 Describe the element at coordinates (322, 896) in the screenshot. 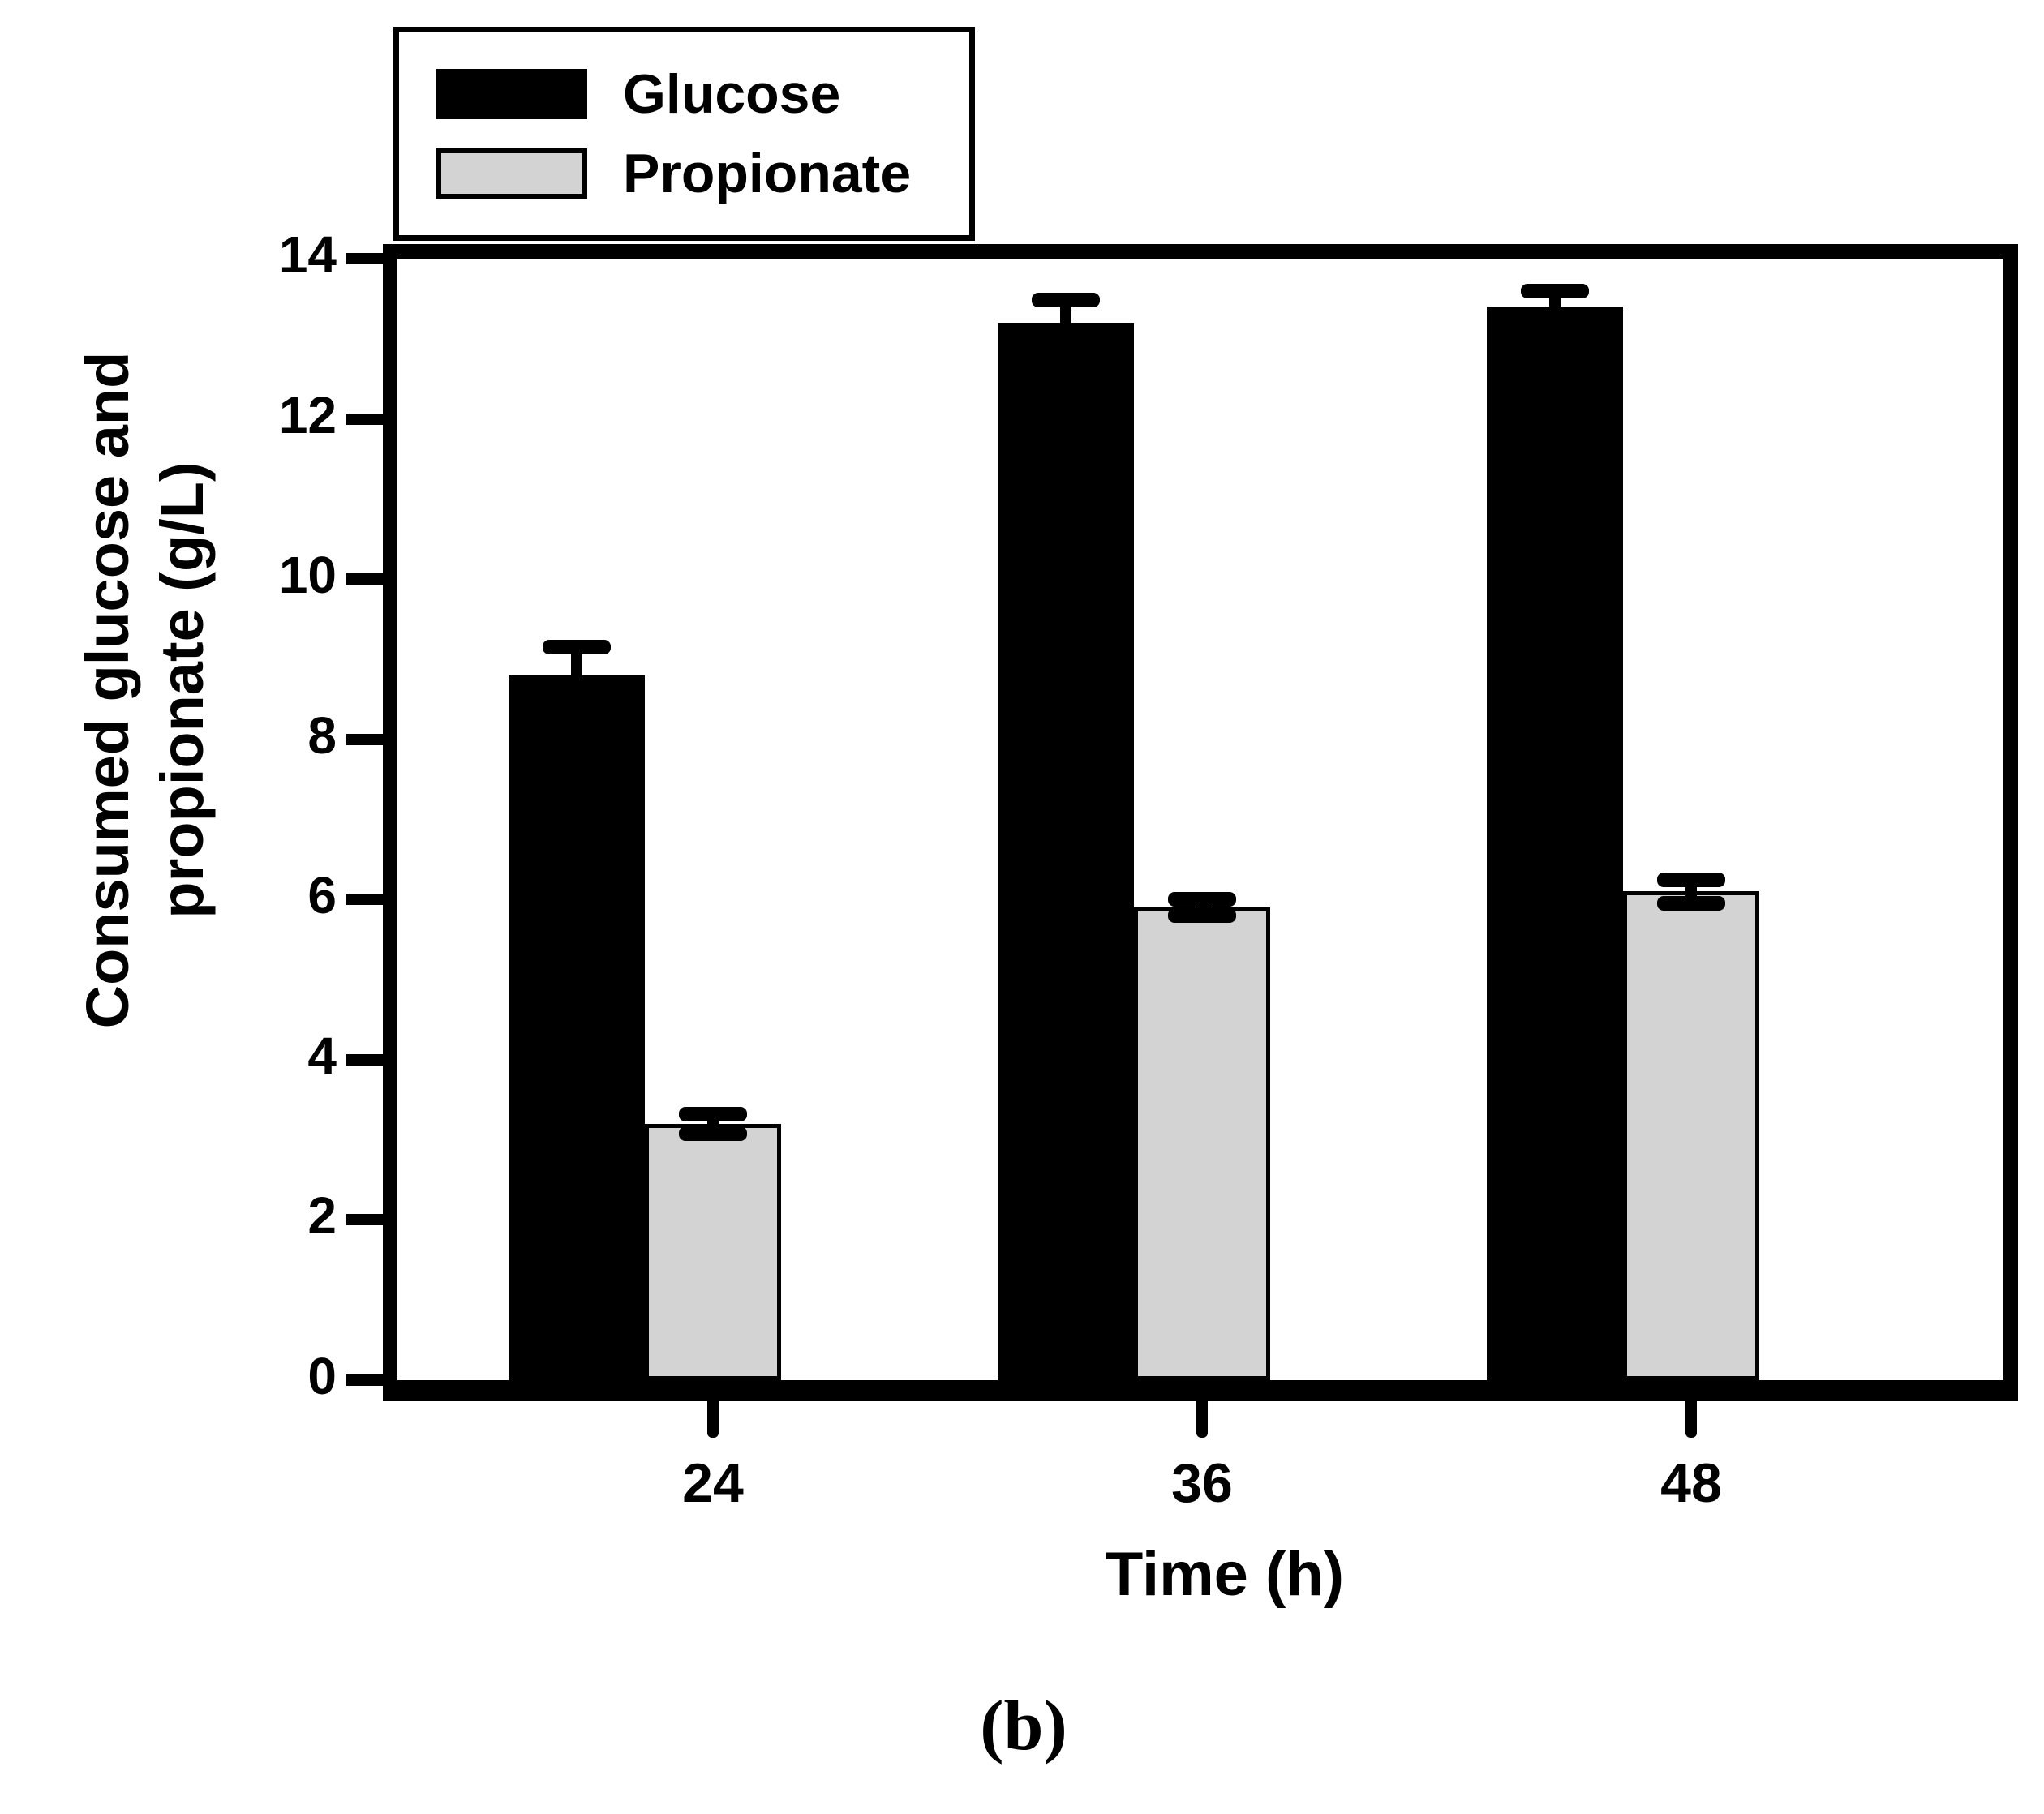

I see `y-tick-label: 6` at that location.